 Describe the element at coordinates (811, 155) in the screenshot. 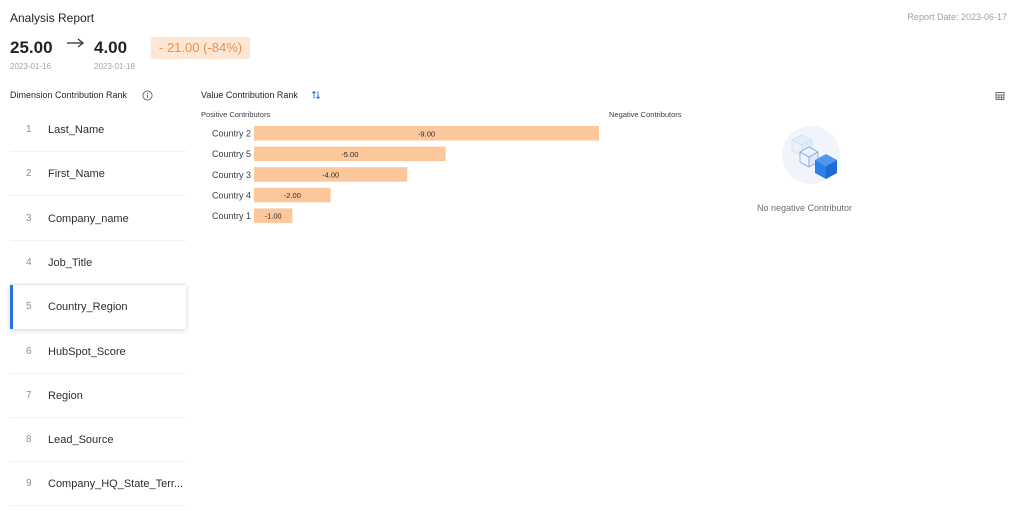

I see `empty-box-illustration` at that location.